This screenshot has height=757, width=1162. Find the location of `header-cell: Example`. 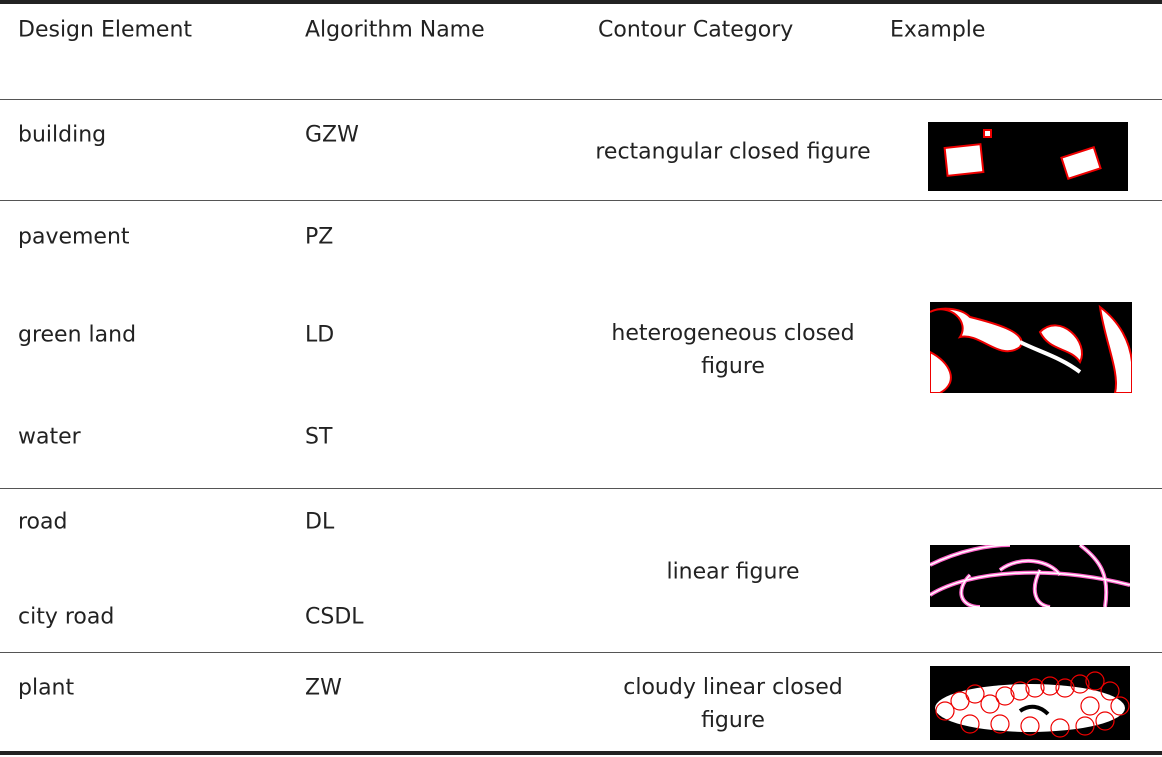

header-cell: Example is located at coordinates (938, 30).